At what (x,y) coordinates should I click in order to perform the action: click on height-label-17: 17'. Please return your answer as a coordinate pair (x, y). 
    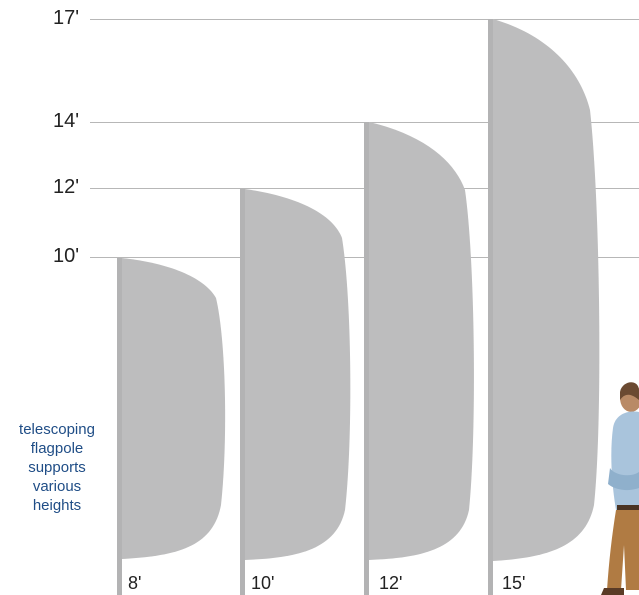
    Looking at the image, I should click on (66, 18).